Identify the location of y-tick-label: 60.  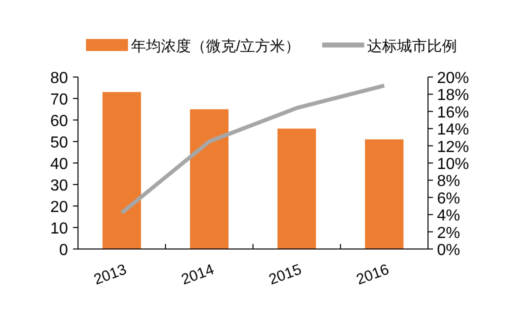
(59, 121).